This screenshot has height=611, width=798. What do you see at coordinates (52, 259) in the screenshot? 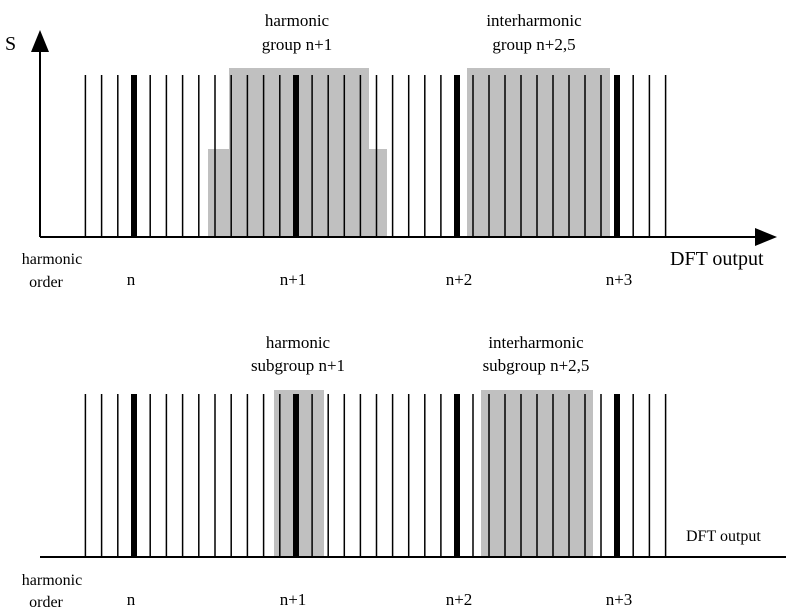
I see `top-harmonic-order-label-line1: harmonic` at bounding box center [52, 259].